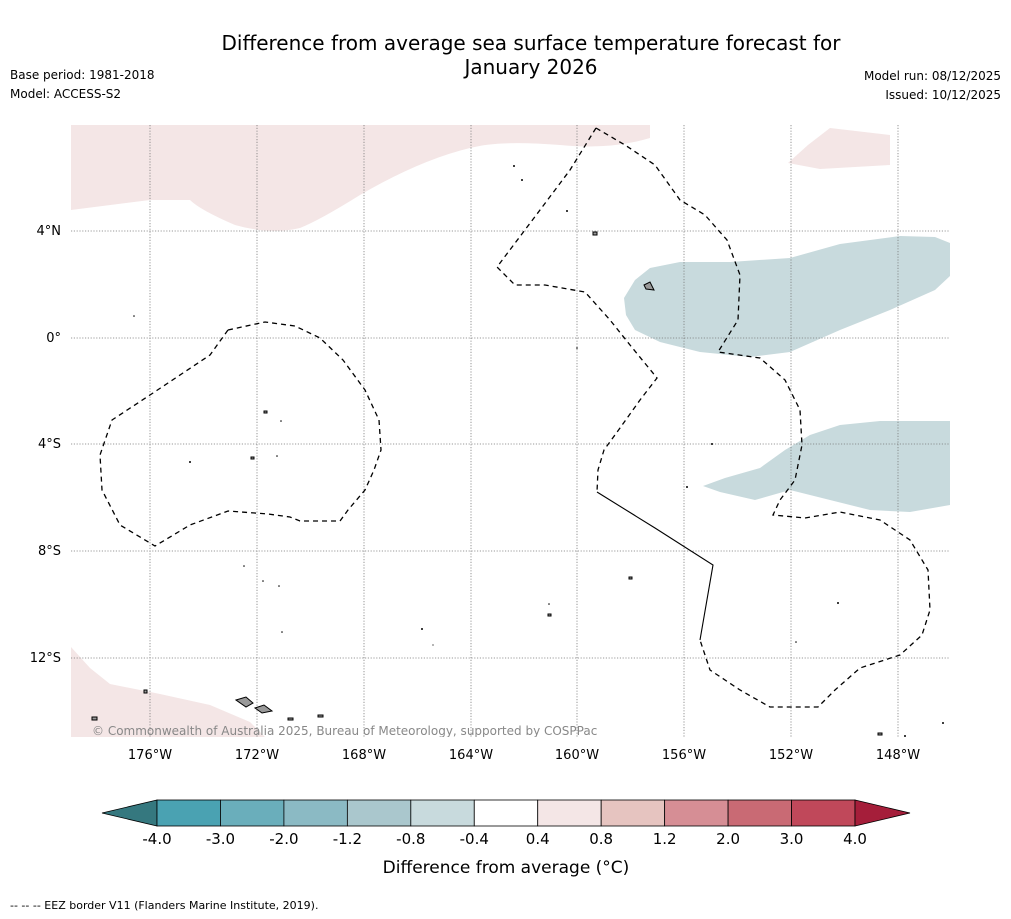 This screenshot has width=1011, height=919. Describe the element at coordinates (45, 658) in the screenshot. I see `lat-label-12s: 12°S` at that location.